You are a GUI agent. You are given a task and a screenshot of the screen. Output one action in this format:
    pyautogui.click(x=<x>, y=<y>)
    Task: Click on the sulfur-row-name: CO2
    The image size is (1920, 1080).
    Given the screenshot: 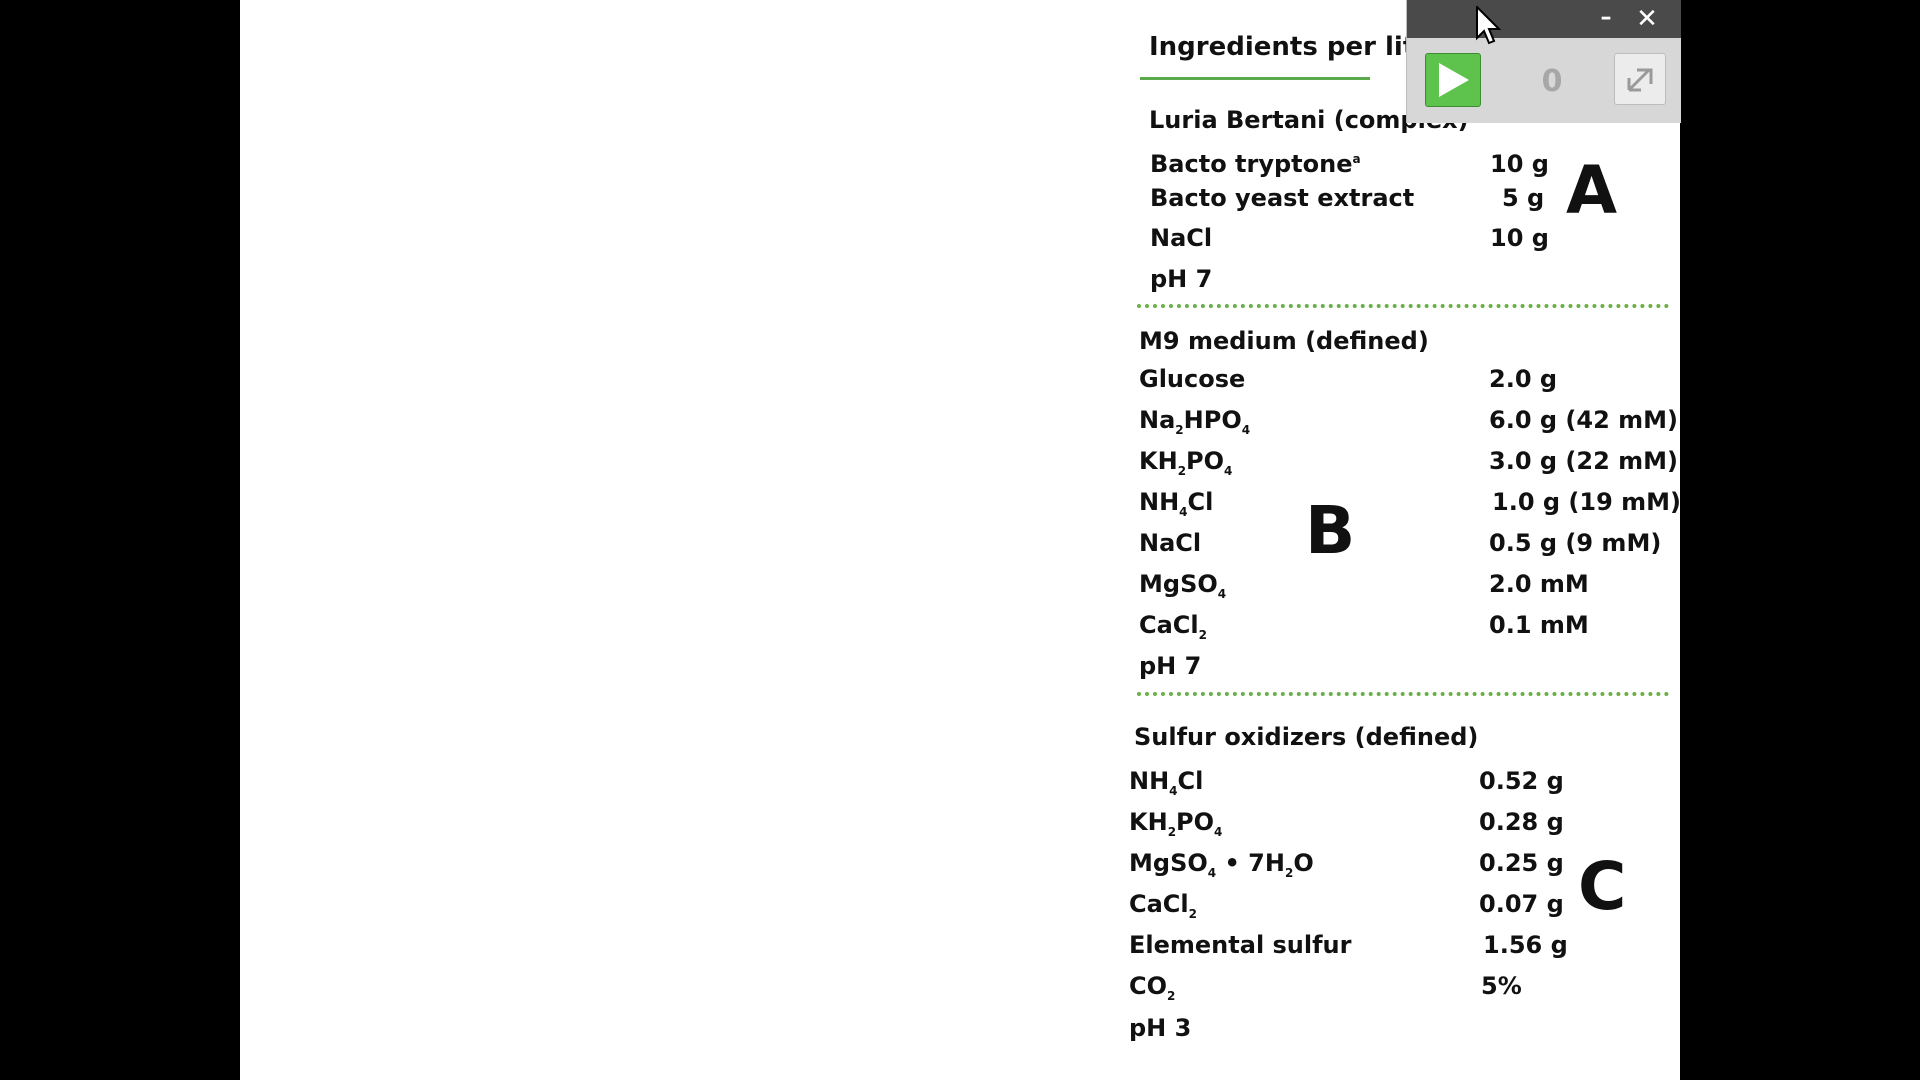 What is the action you would take?
    pyautogui.click(x=1152, y=987)
    